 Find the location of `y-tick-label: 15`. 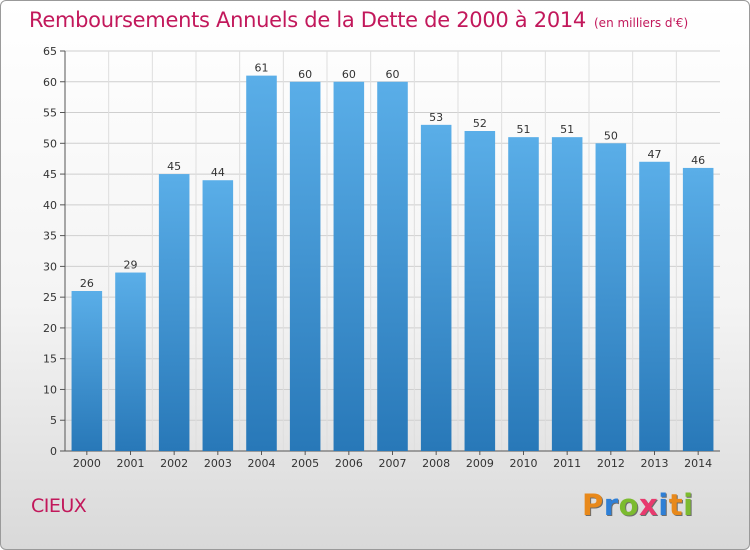

y-tick-label: 15 is located at coordinates (50, 359).